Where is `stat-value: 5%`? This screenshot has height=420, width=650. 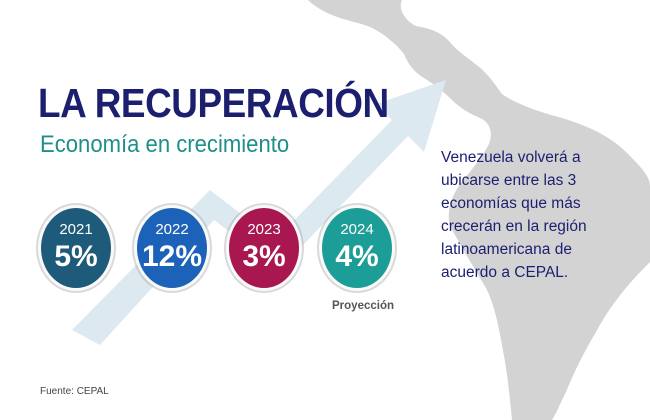
stat-value: 5% is located at coordinates (76, 256).